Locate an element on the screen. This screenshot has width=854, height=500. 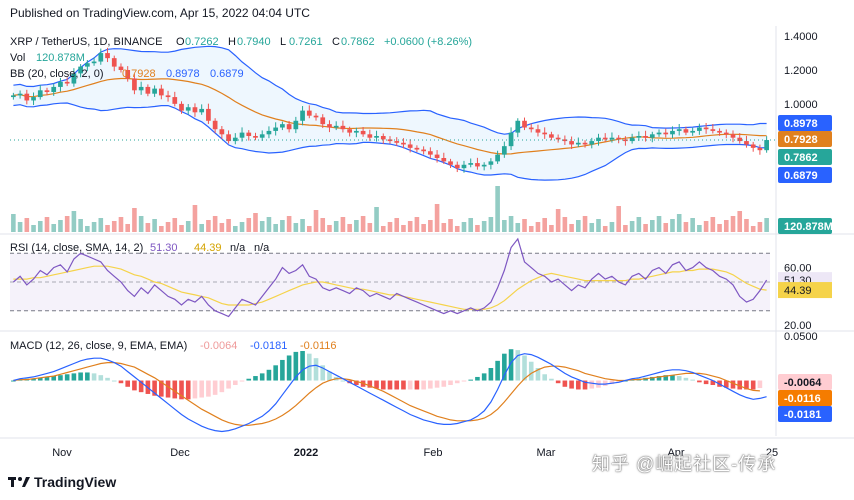
volume-legend-value: 120.878M is located at coordinates (60, 58).